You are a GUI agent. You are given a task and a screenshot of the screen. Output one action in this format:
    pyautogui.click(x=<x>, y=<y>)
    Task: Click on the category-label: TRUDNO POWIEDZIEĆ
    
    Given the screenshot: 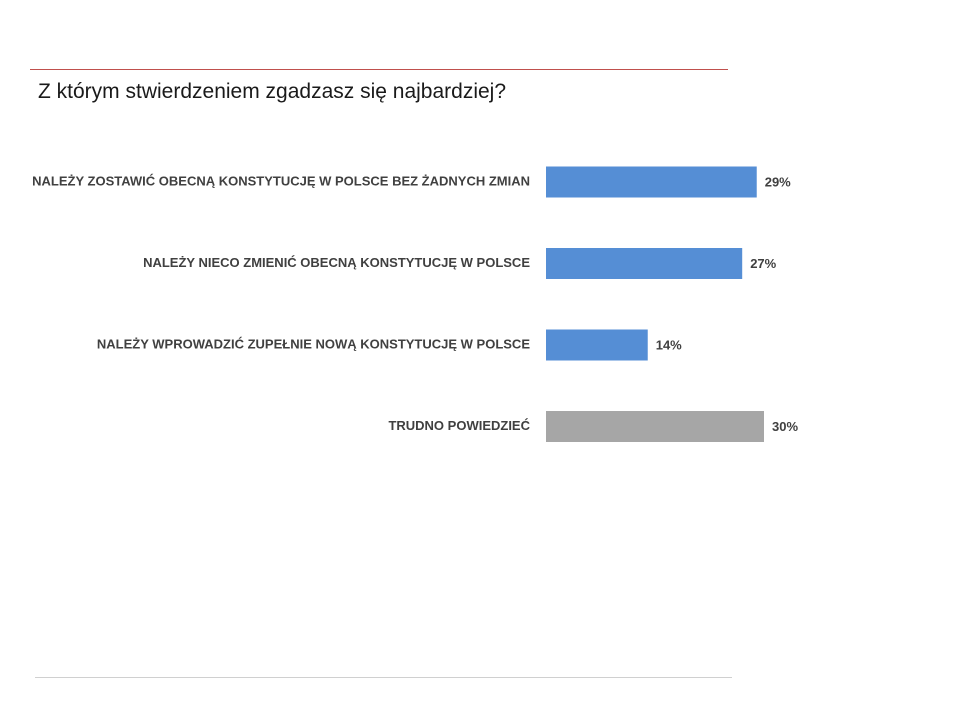 What is the action you would take?
    pyautogui.click(x=459, y=425)
    